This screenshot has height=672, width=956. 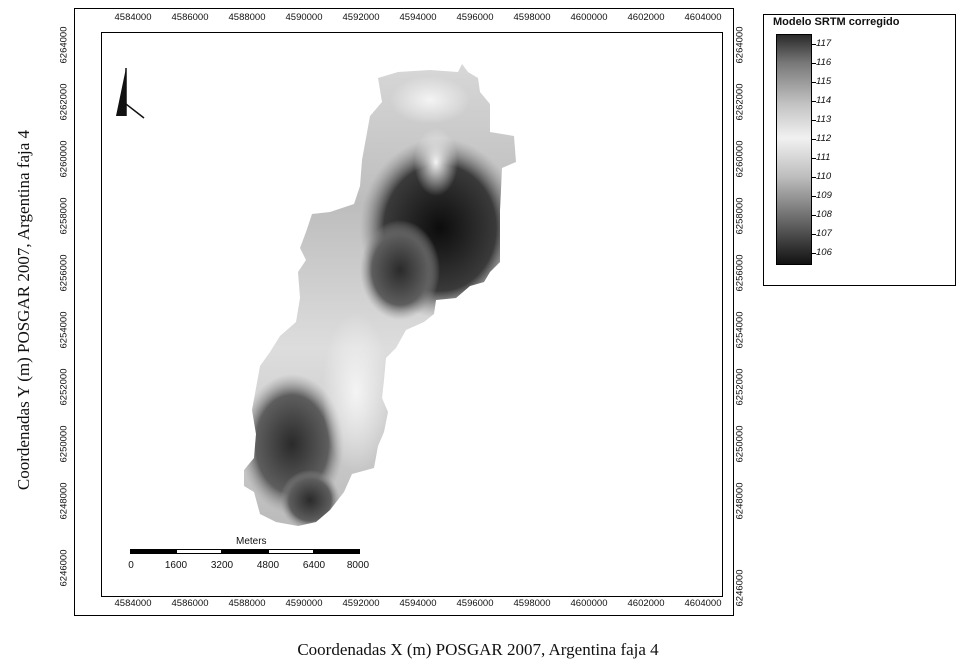 I want to click on legend-title: Modelo SRTM corregido, so click(x=836, y=22).